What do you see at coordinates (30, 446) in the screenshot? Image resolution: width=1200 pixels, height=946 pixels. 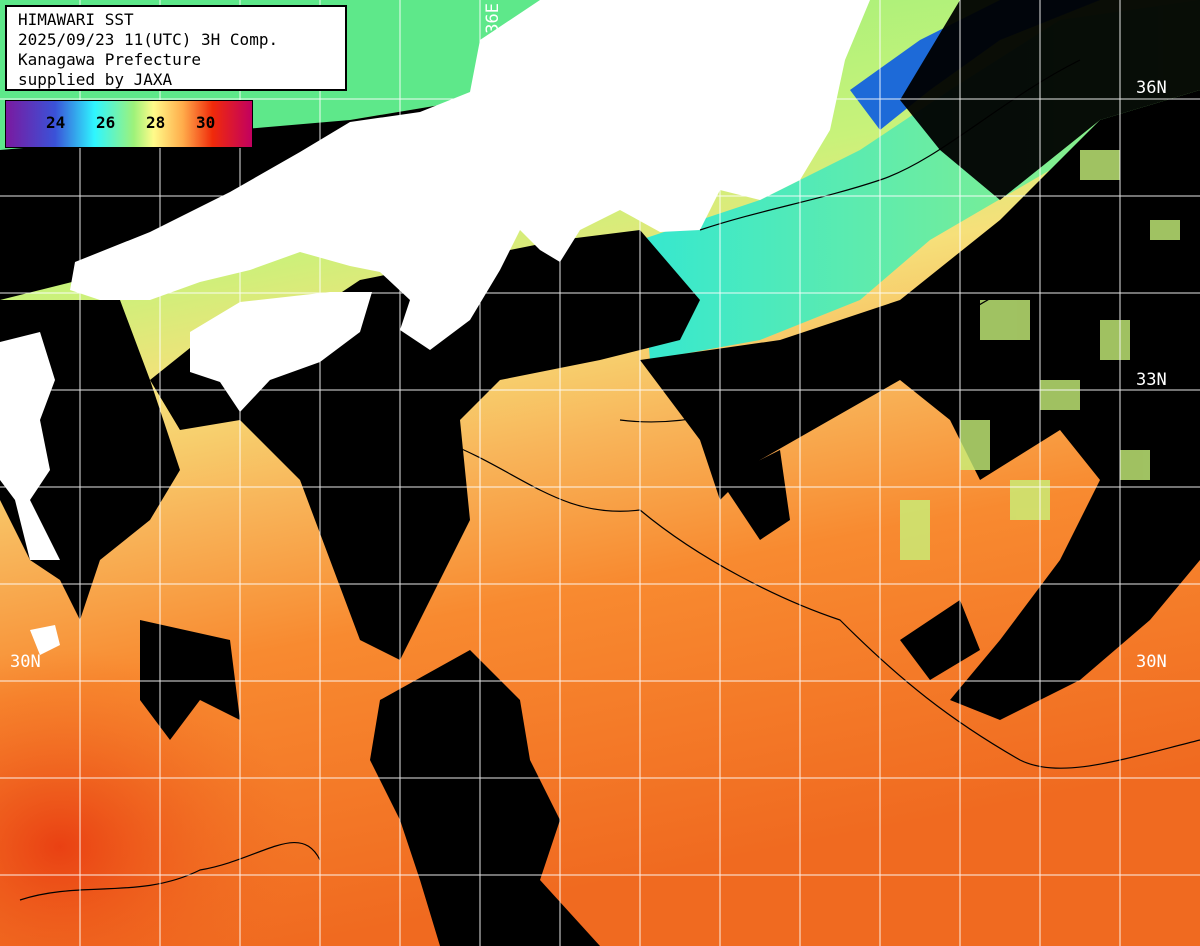 I see `kyushu` at bounding box center [30, 446].